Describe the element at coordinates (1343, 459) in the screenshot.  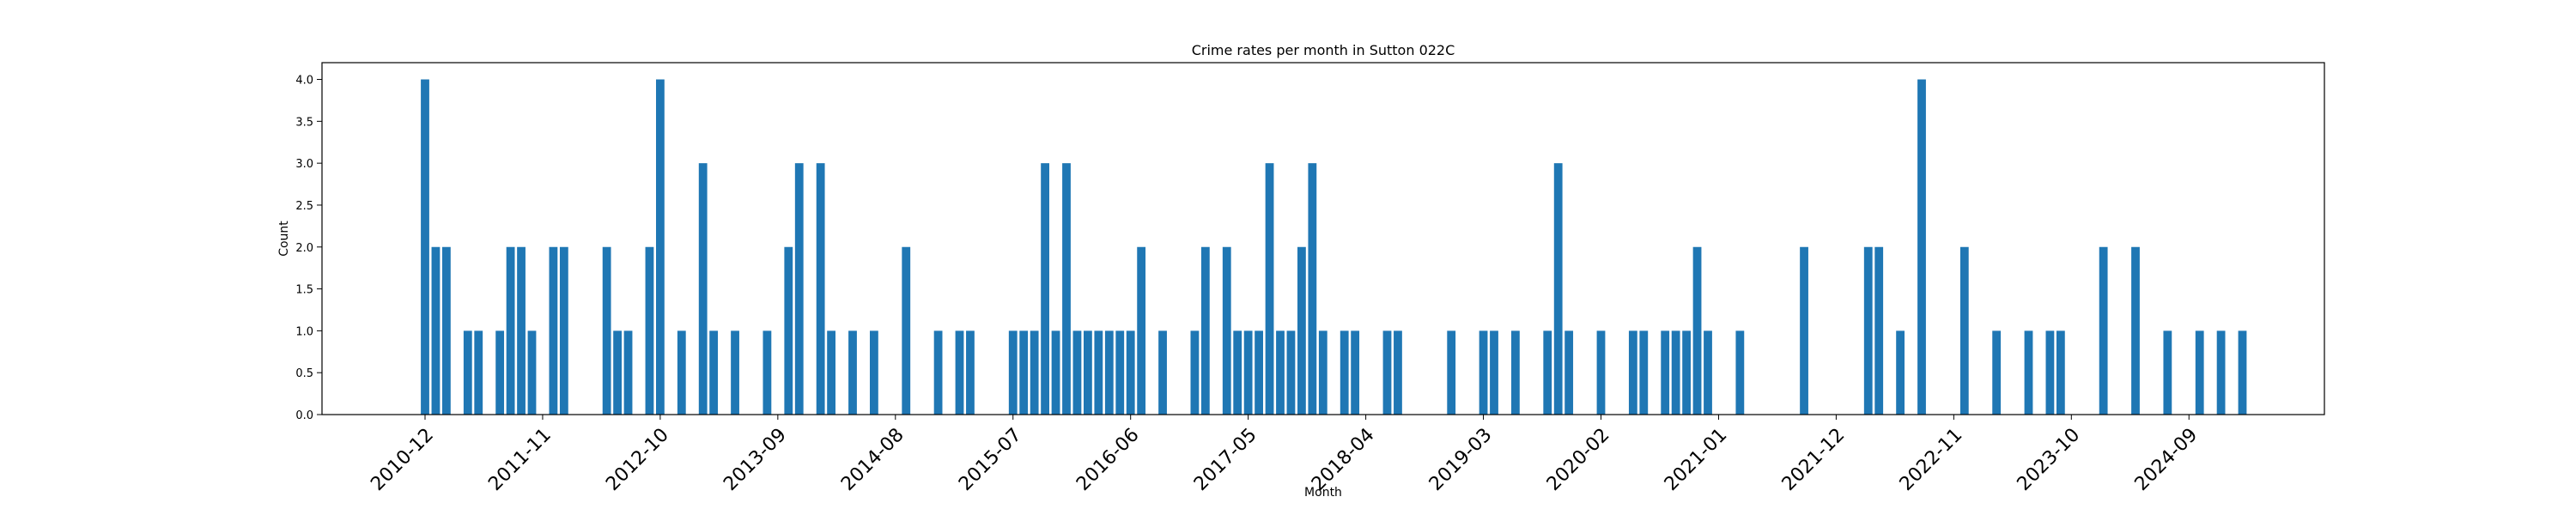
I see `x-tick-label: 2018-04` at that location.